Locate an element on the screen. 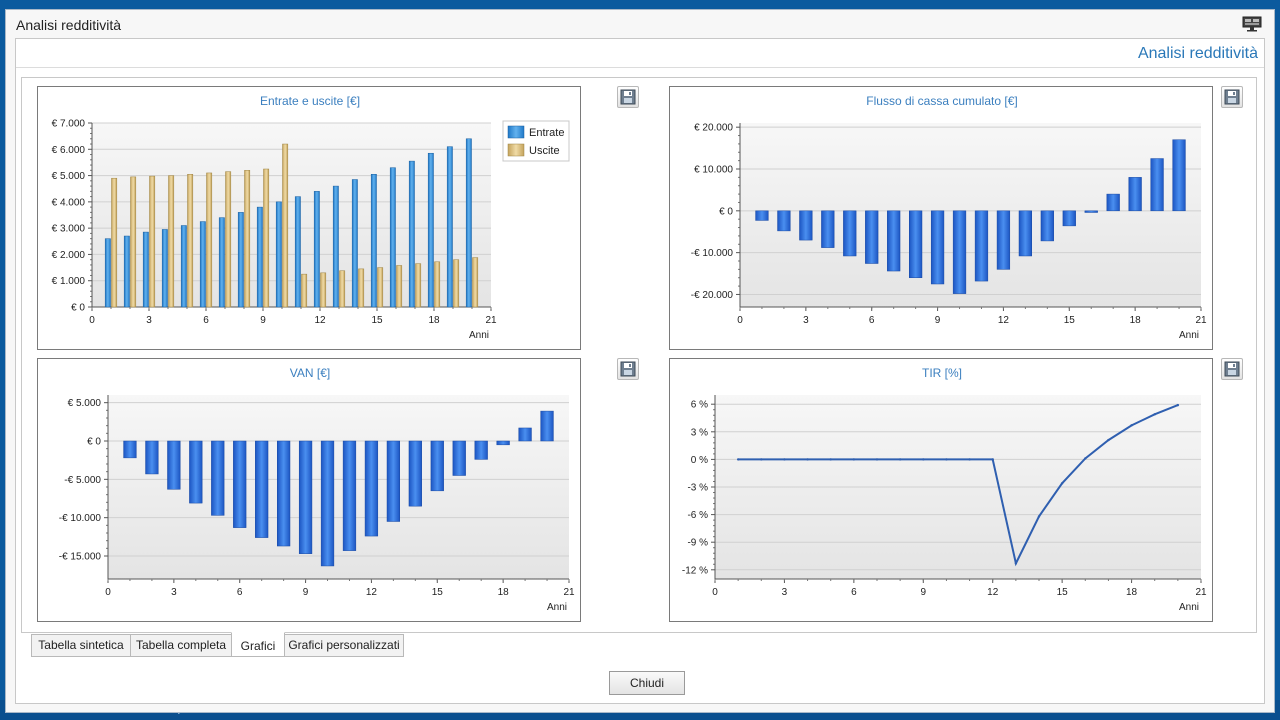  legend-swatch is located at coordinates (516, 132).